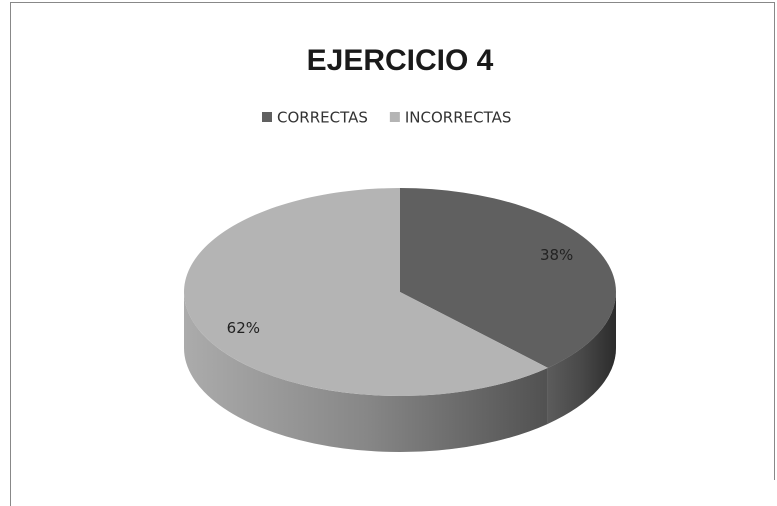 Image resolution: width=777 pixels, height=506 pixels. Describe the element at coordinates (556, 255) in the screenshot. I see `data-label: 38%` at that location.